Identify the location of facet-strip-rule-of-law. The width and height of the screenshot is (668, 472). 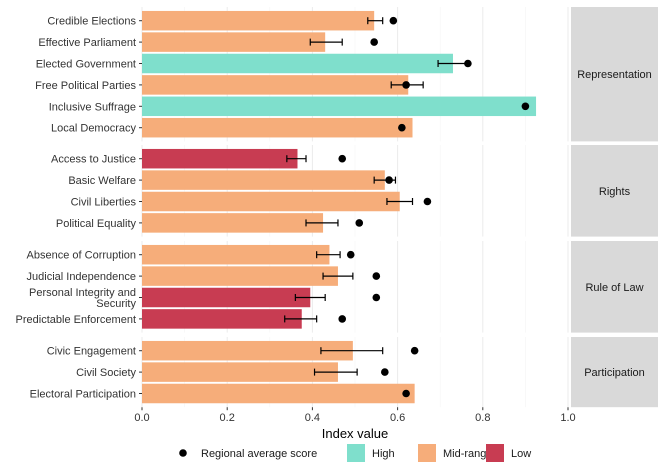
(614, 287).